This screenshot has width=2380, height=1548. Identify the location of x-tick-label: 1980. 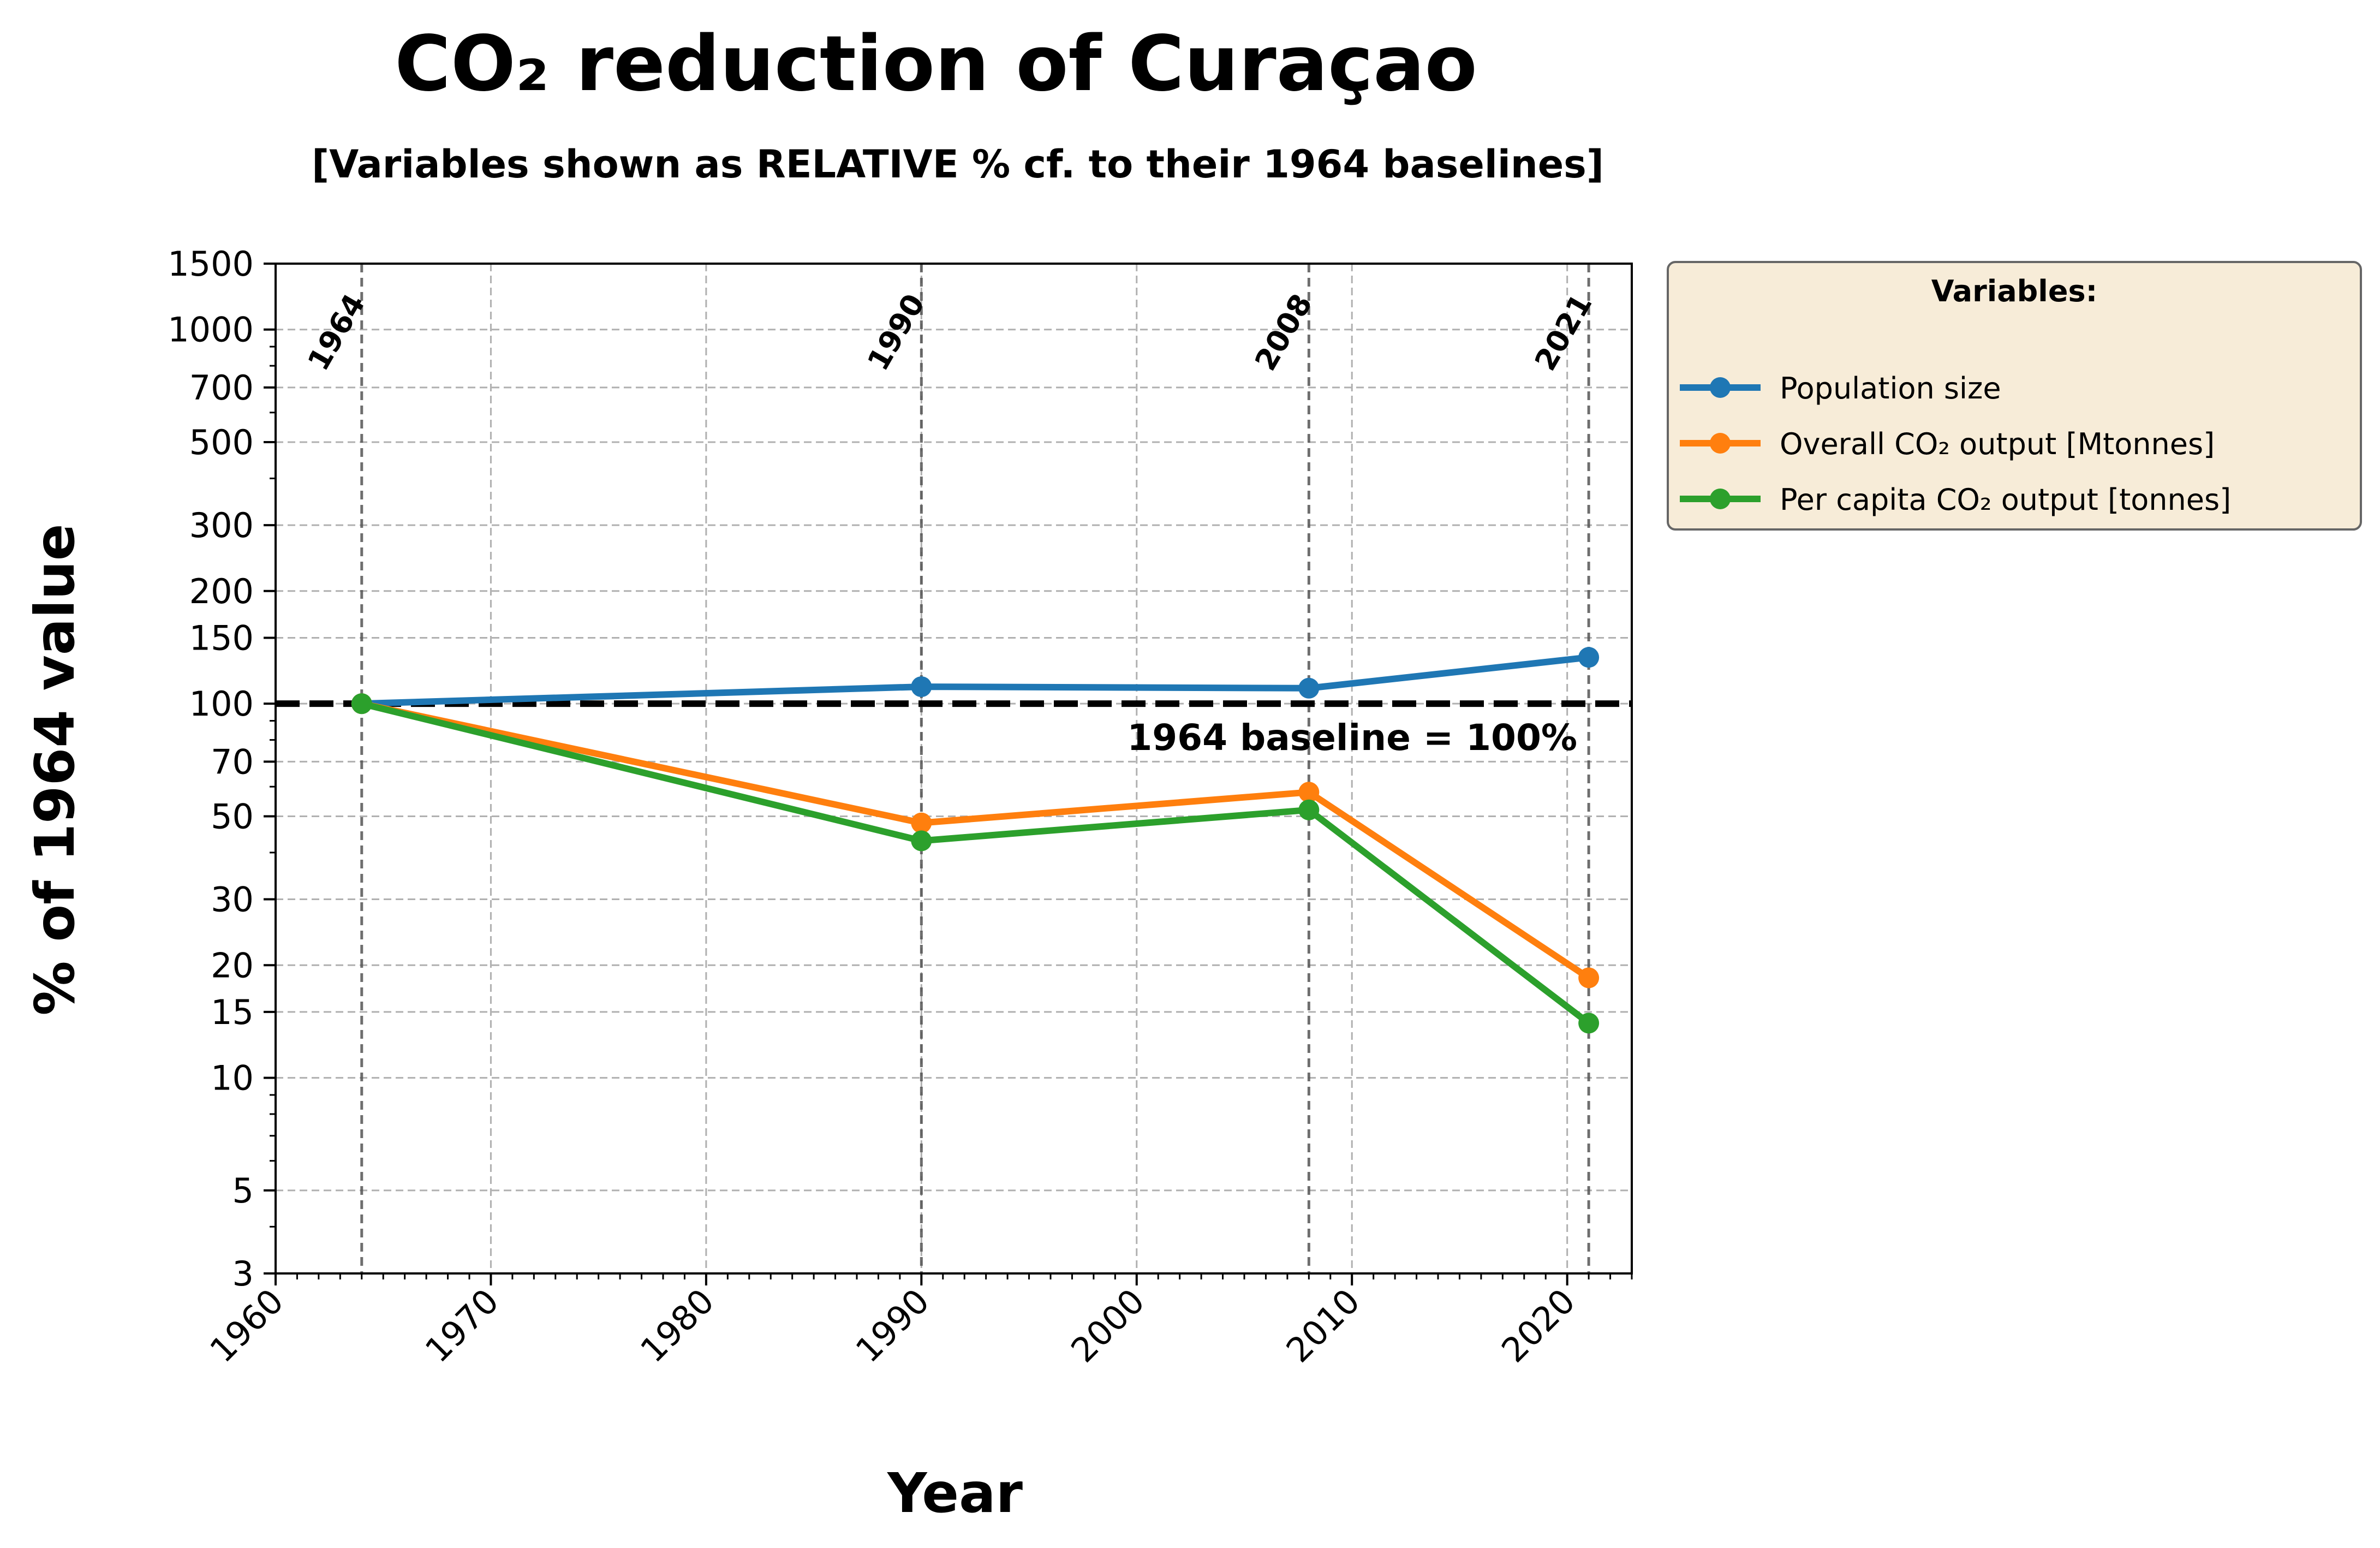
(677, 1325).